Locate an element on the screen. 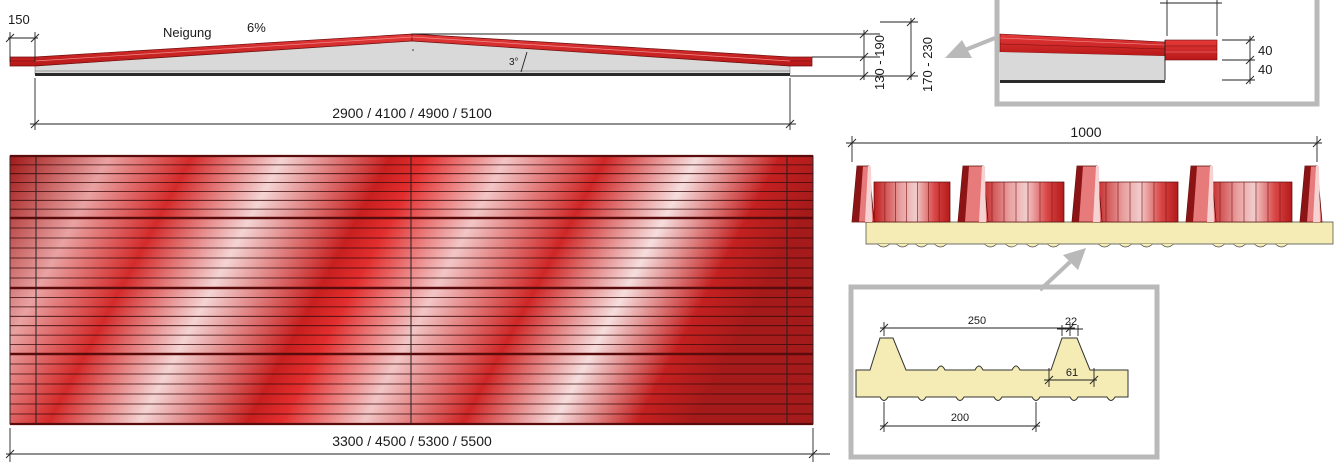 This screenshot has width=1341, height=465. foam-core is located at coordinates (1099, 233).